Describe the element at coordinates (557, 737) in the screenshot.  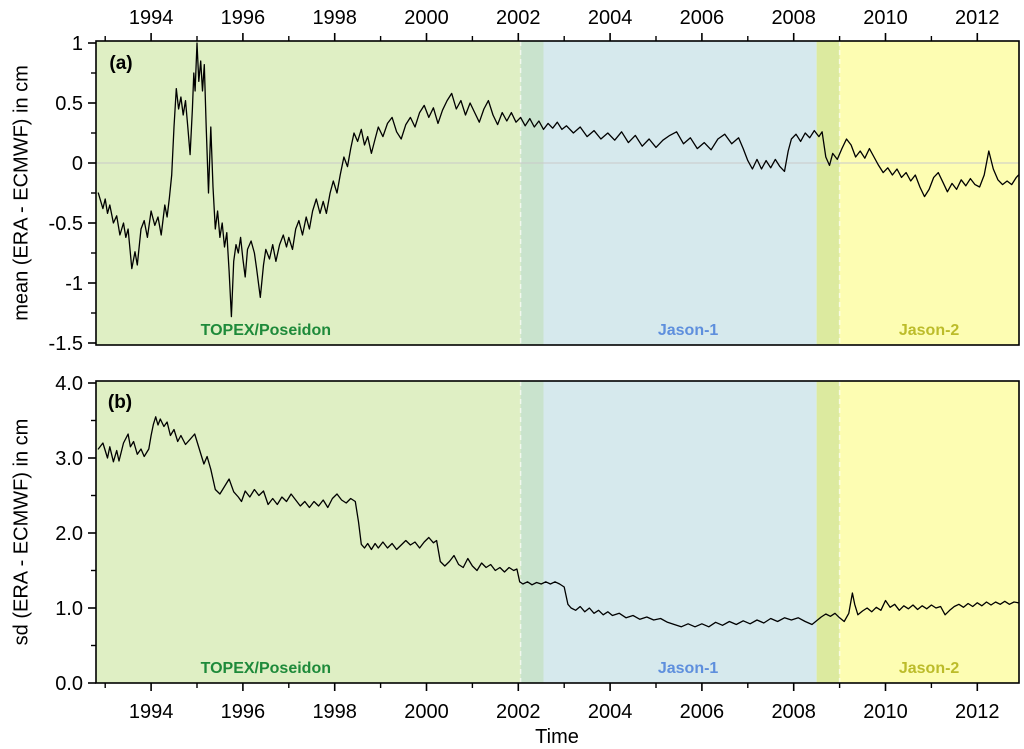
I see `x-axis-title: Time` at that location.